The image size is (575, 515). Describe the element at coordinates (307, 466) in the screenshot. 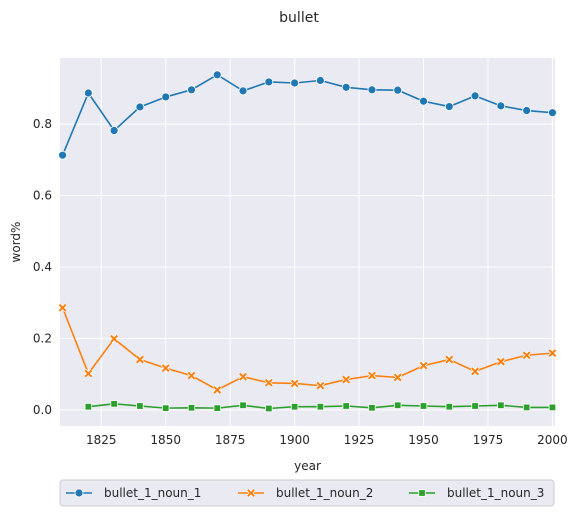

I see `x-axis-label: year` at that location.